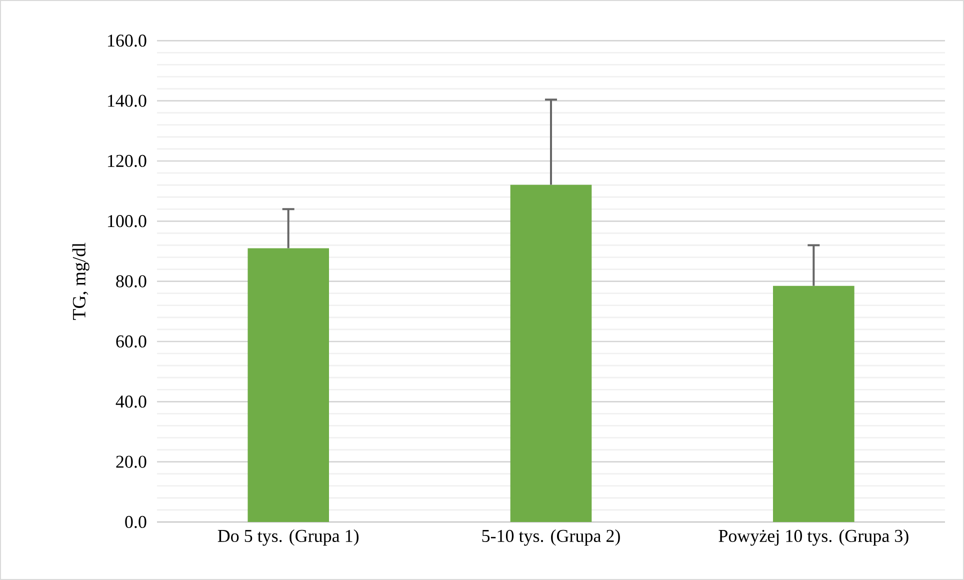  I want to click on x-tick-label: 5-10 tys. (Grupa 2), so click(551, 537).